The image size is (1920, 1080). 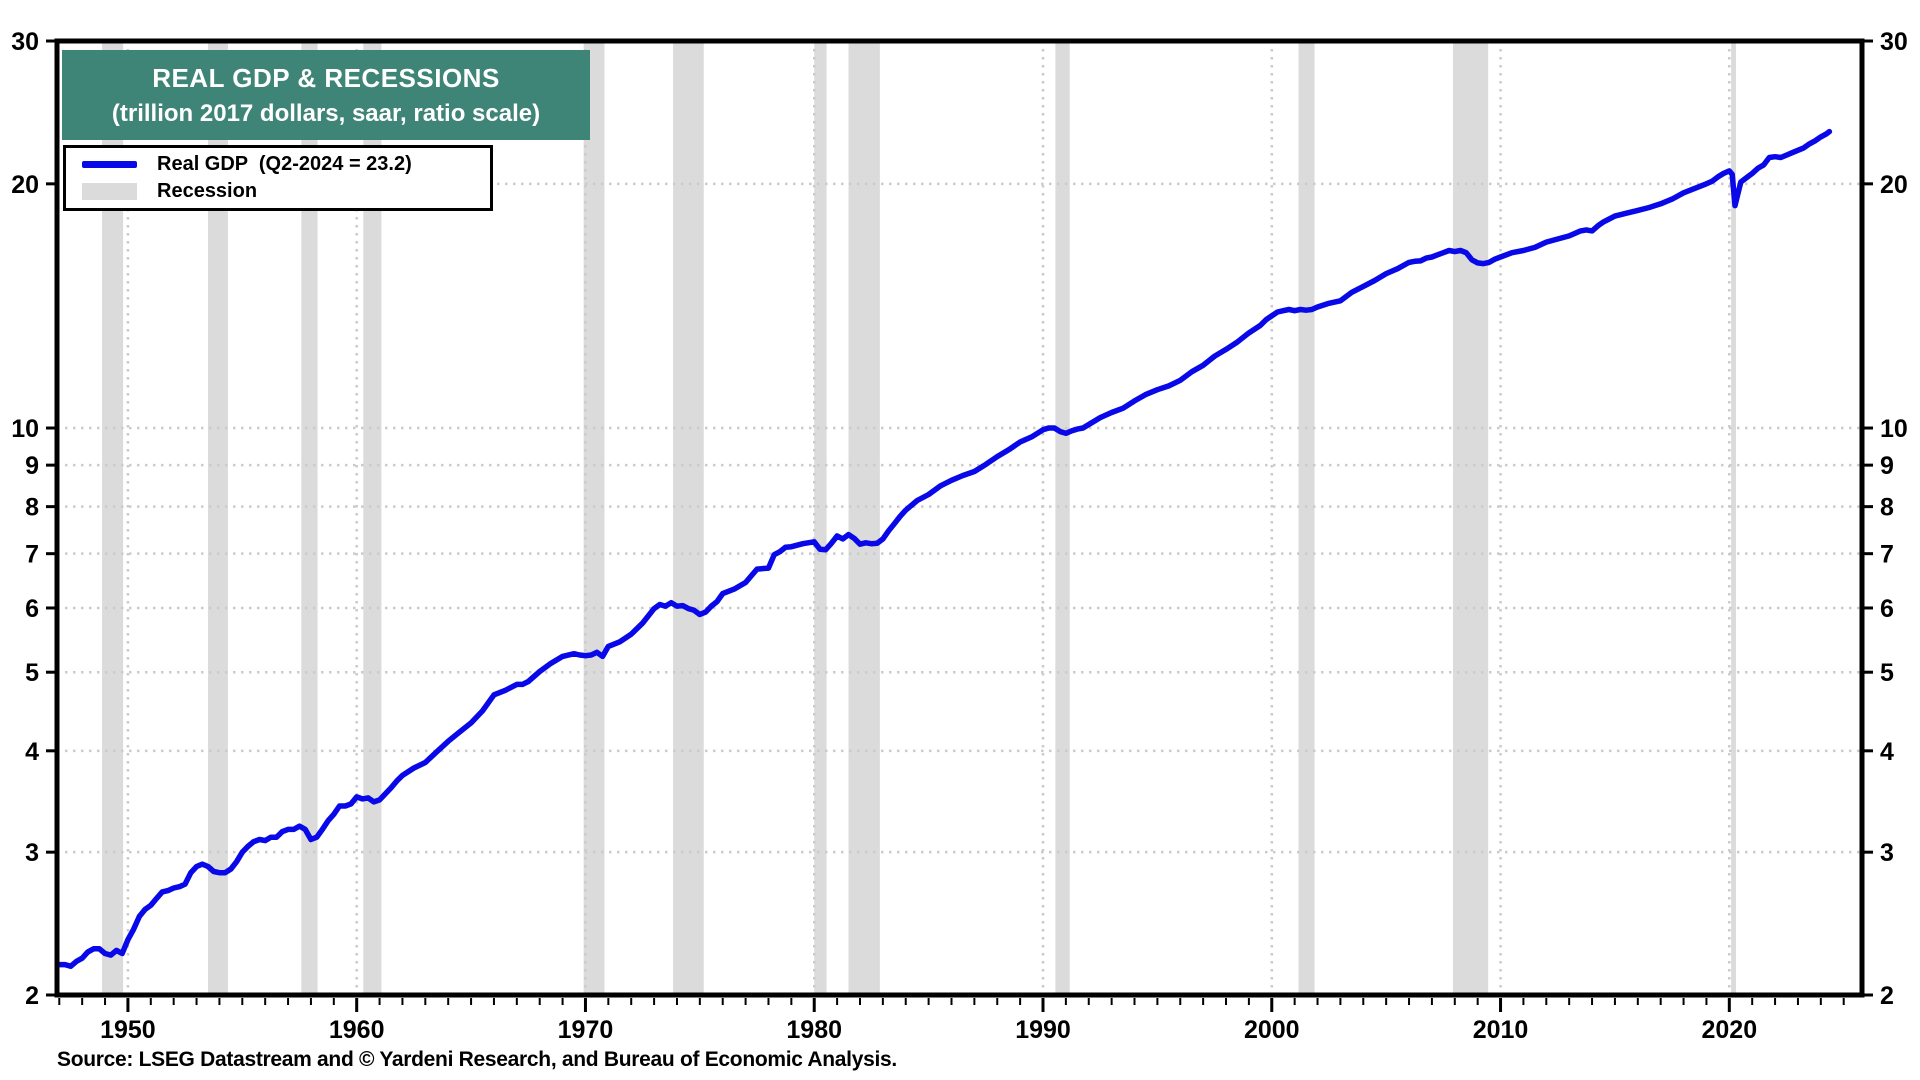 I want to click on y-axis-label-left: 5, so click(x=32, y=673).